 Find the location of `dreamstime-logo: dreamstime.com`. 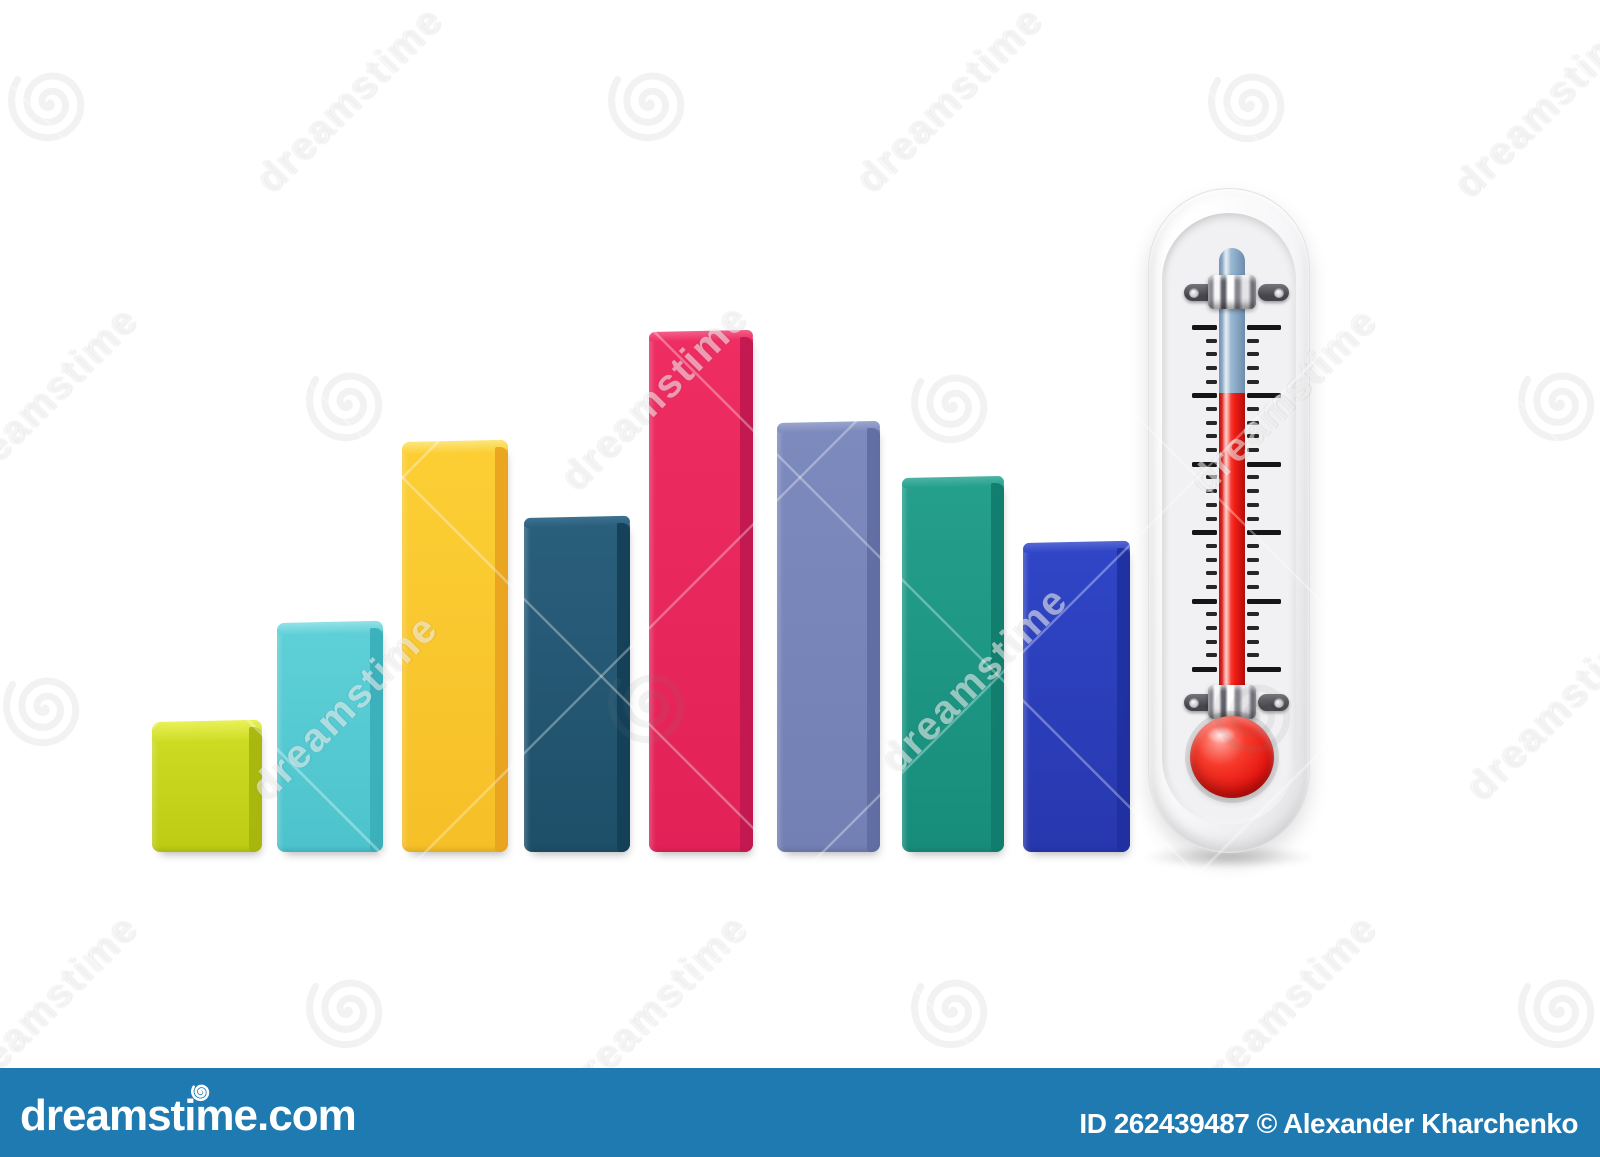

dreamstime-logo: dreamstime.com is located at coordinates (188, 1114).